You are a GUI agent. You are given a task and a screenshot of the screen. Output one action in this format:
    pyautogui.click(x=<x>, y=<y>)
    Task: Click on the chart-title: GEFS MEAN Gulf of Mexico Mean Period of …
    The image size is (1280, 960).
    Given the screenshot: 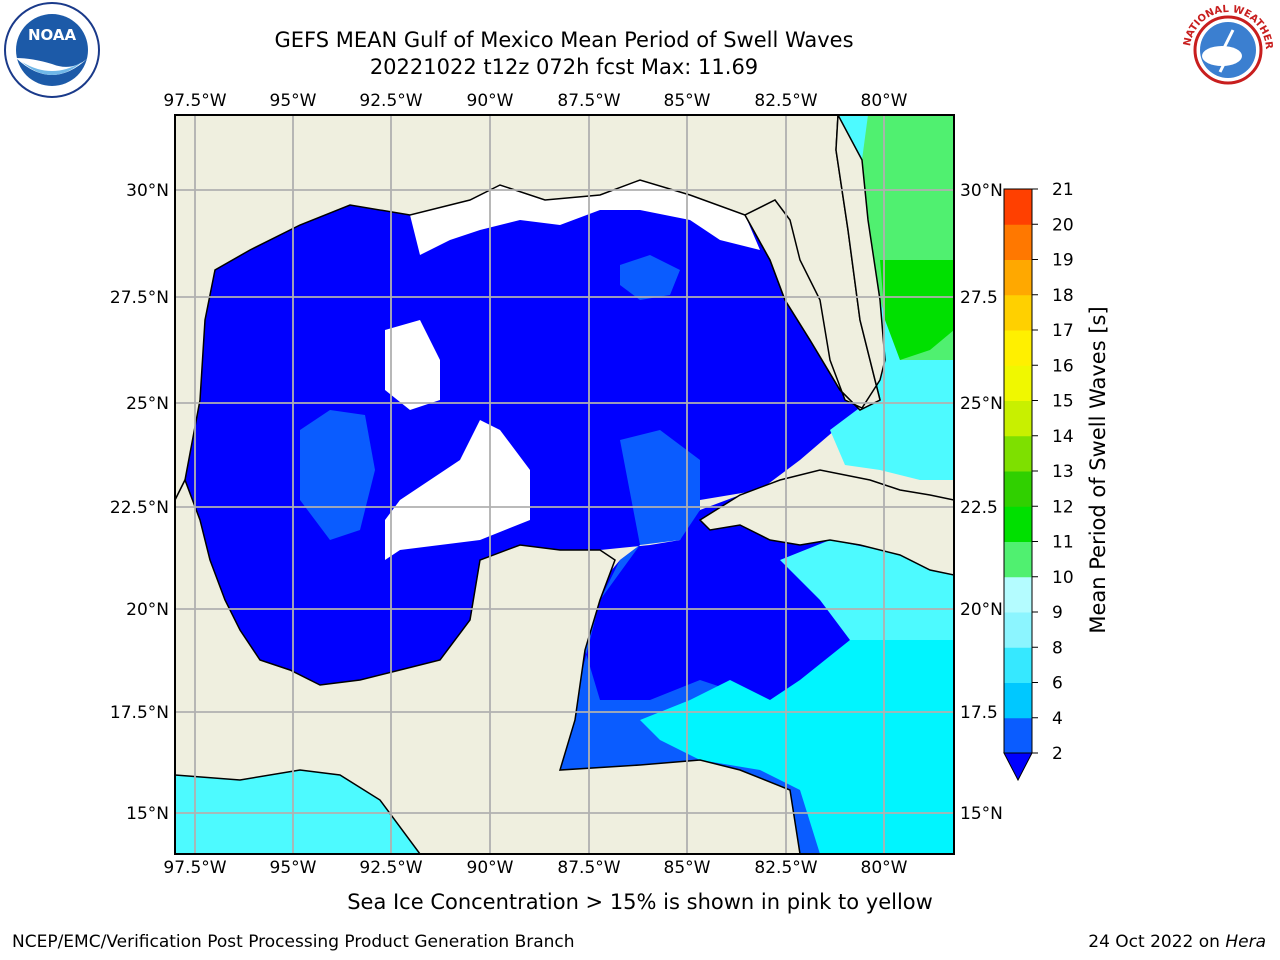 What is the action you would take?
    pyautogui.click(x=564, y=40)
    